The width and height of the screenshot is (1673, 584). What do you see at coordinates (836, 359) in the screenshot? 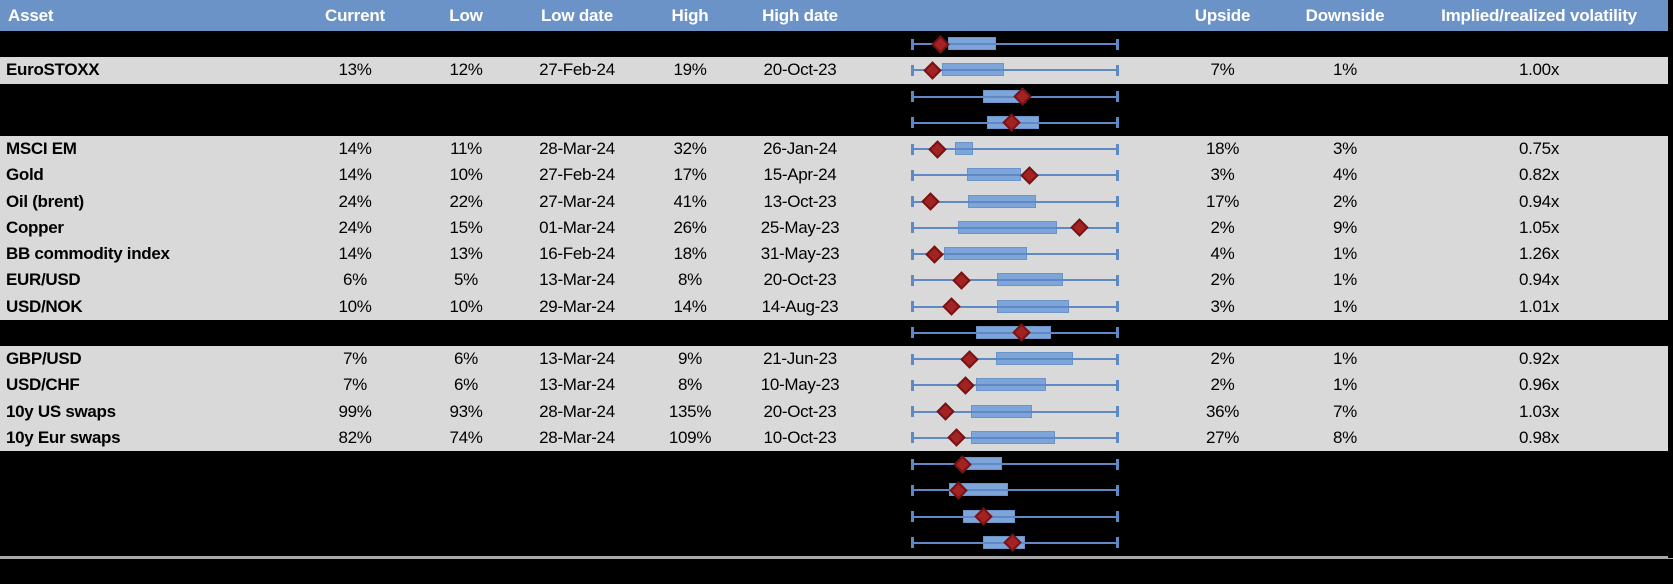
I see `table-row: GBP/USD 7% 6% 13-Mar-24 9% 21-Jun-23 2% 1% 0.92x` at bounding box center [836, 359].